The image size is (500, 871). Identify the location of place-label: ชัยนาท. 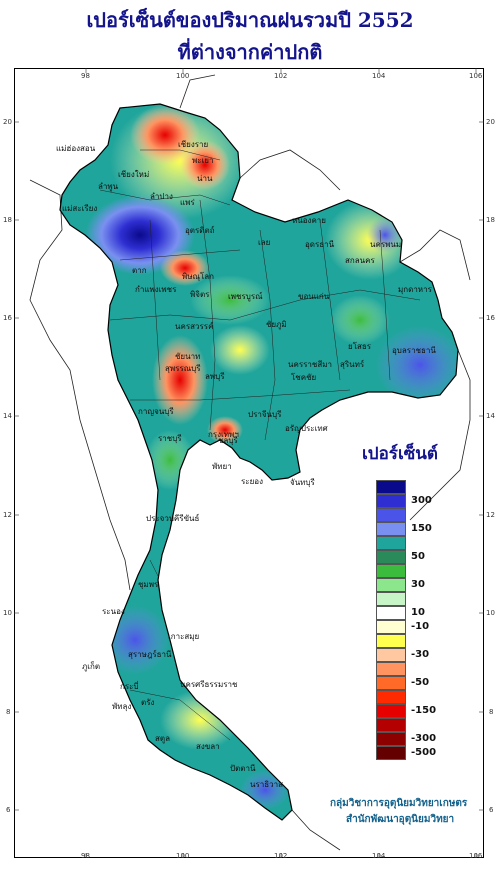
(188, 356).